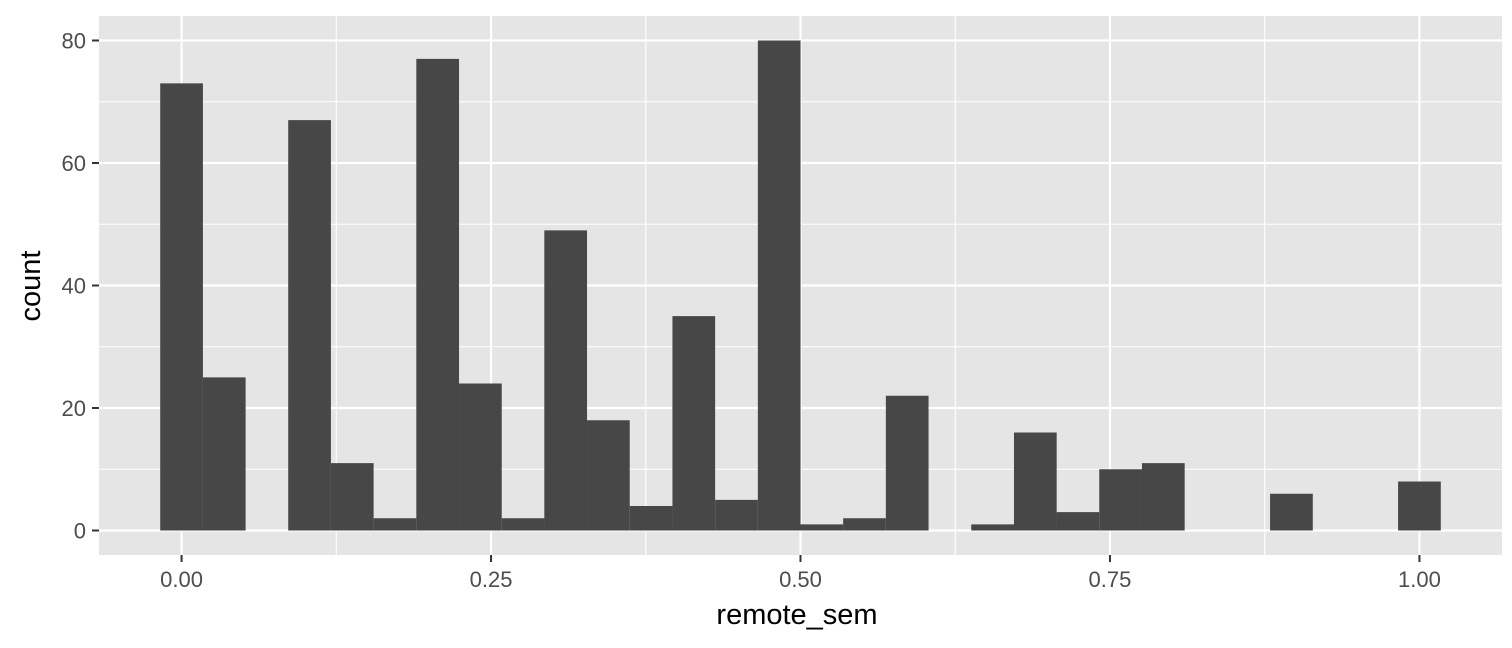 The width and height of the screenshot is (1512, 648). What do you see at coordinates (31, 286) in the screenshot?
I see `y-axis-title: count` at bounding box center [31, 286].